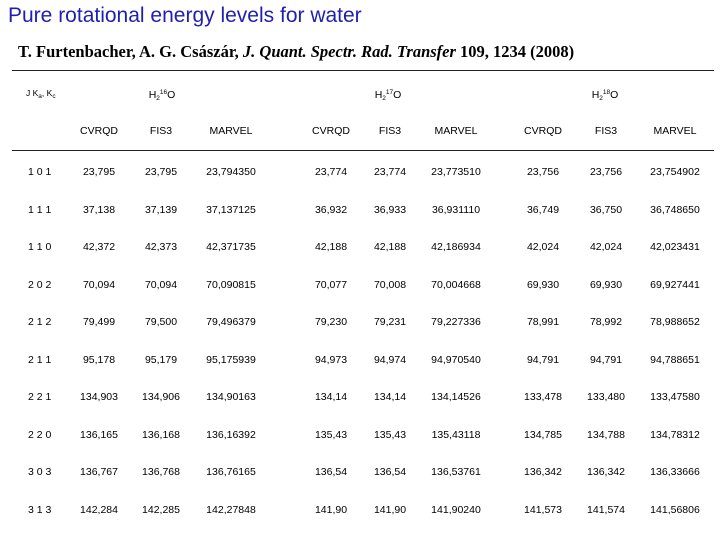 The height and width of the screenshot is (540, 720). I want to click on table-cell: 133,478, so click(543, 397).